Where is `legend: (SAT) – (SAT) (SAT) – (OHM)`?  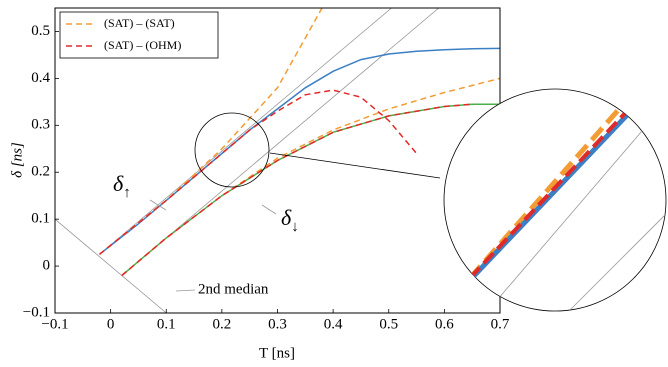
legend: (SAT) – (SAT) (SAT) – (OHM) is located at coordinates (139, 35).